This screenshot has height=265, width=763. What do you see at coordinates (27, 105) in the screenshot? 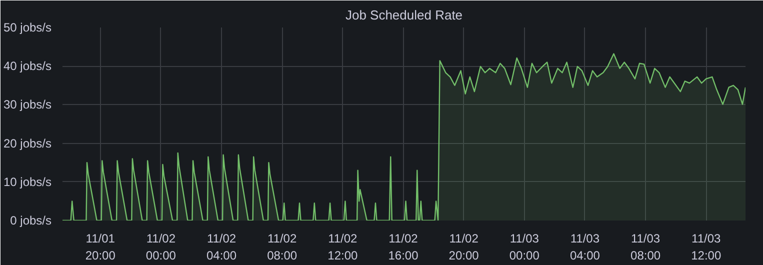
I see `y-tick-label: 30 jobs/s` at bounding box center [27, 105].